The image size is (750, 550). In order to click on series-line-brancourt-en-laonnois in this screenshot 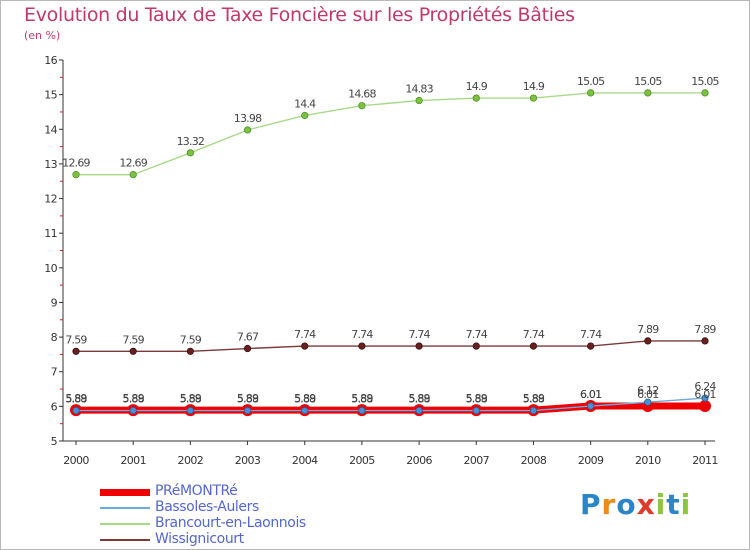, I will do `click(390, 134)`.